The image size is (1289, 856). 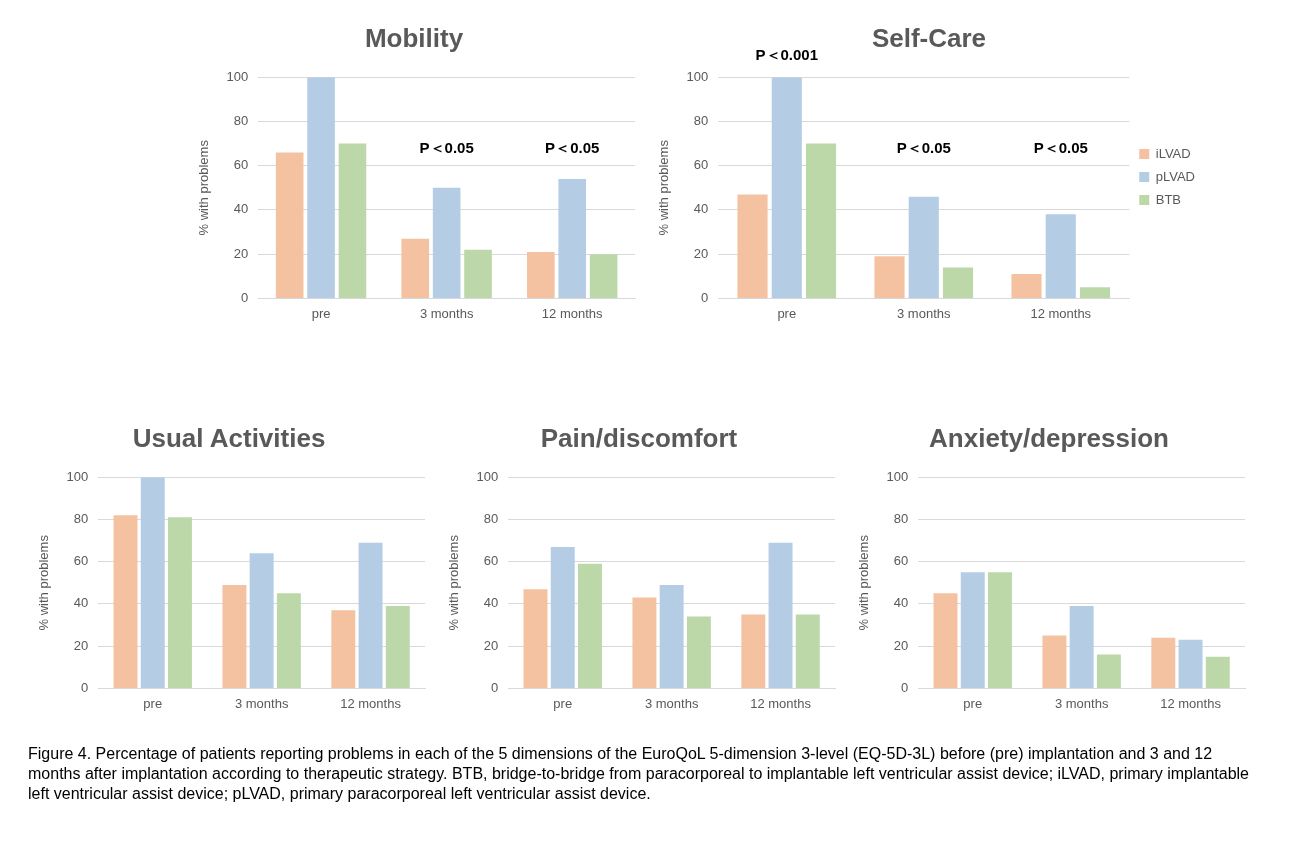 I want to click on chart-title: Anxiety/depression, so click(x=1049, y=437).